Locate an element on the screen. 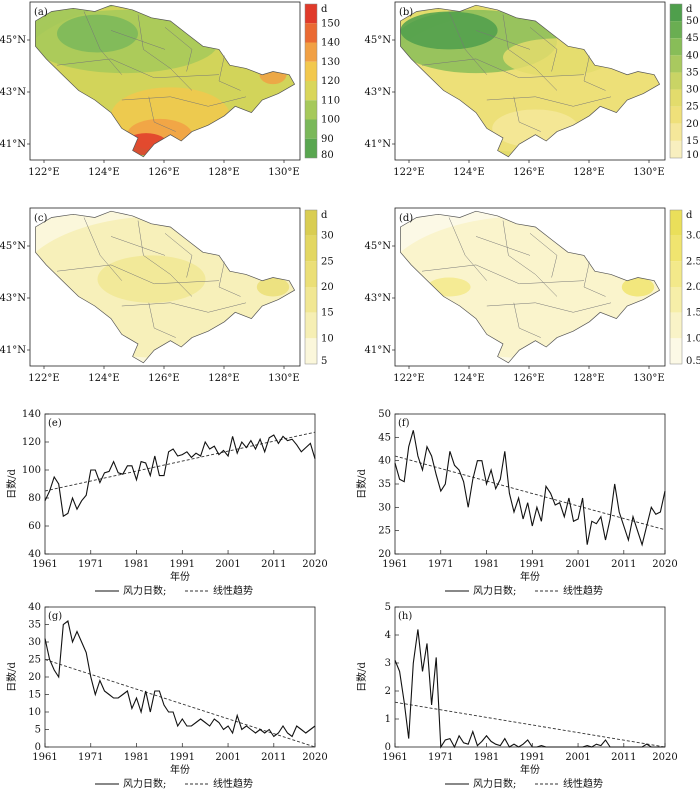  panel-label: (c) is located at coordinates (41, 218).